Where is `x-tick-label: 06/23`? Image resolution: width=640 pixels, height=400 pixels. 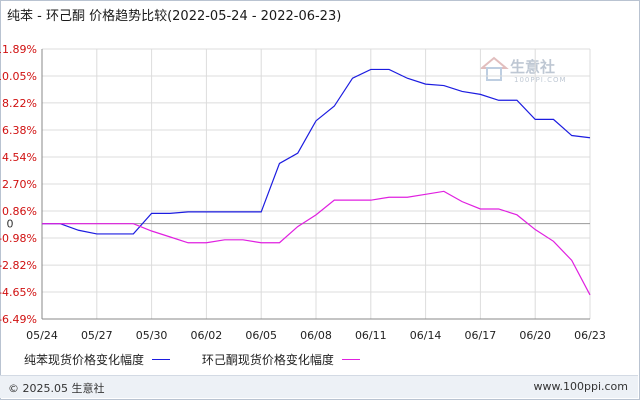
x-tick-label: 06/23 is located at coordinates (590, 335).